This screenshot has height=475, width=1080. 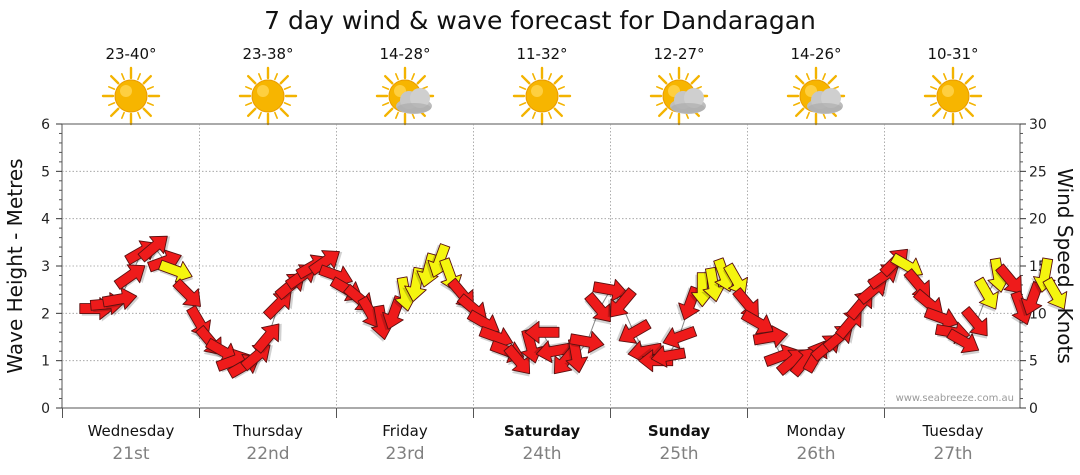 What do you see at coordinates (131, 431) in the screenshot?
I see `day-name: Wednesday` at bounding box center [131, 431].